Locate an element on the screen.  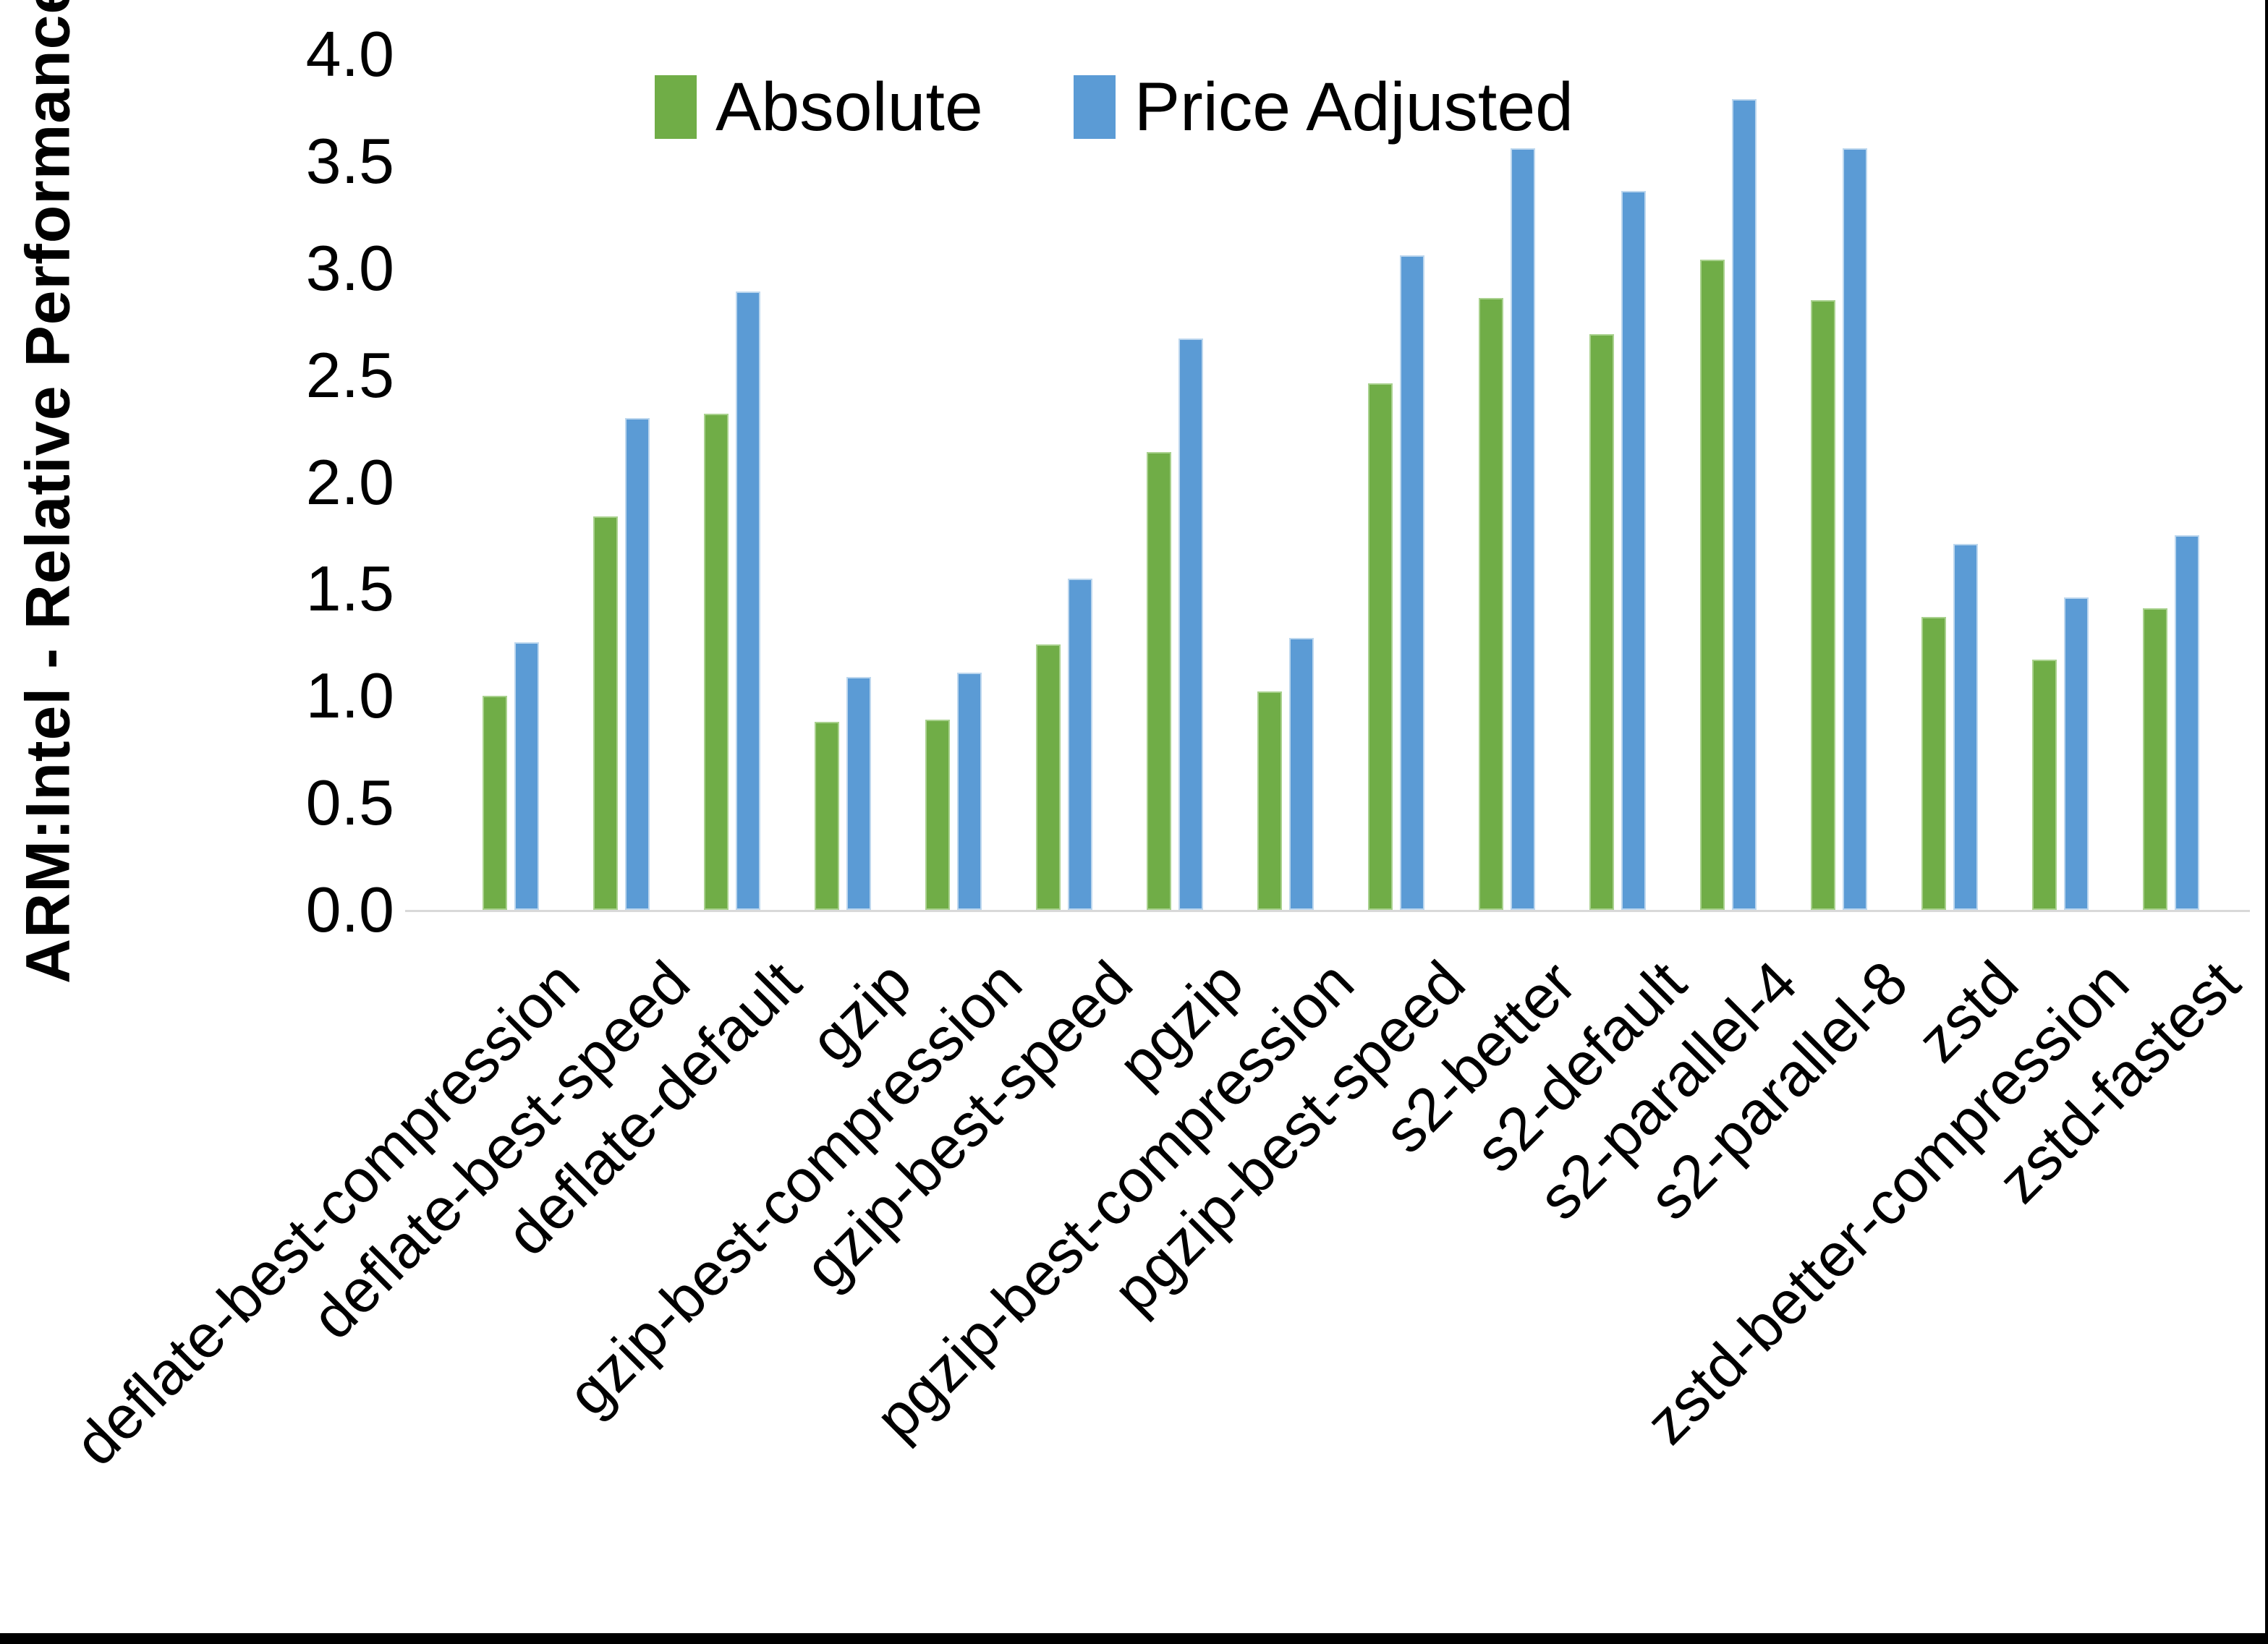
bar-price-adjusted-pgzip-best-compression is located at coordinates (1301, 774).